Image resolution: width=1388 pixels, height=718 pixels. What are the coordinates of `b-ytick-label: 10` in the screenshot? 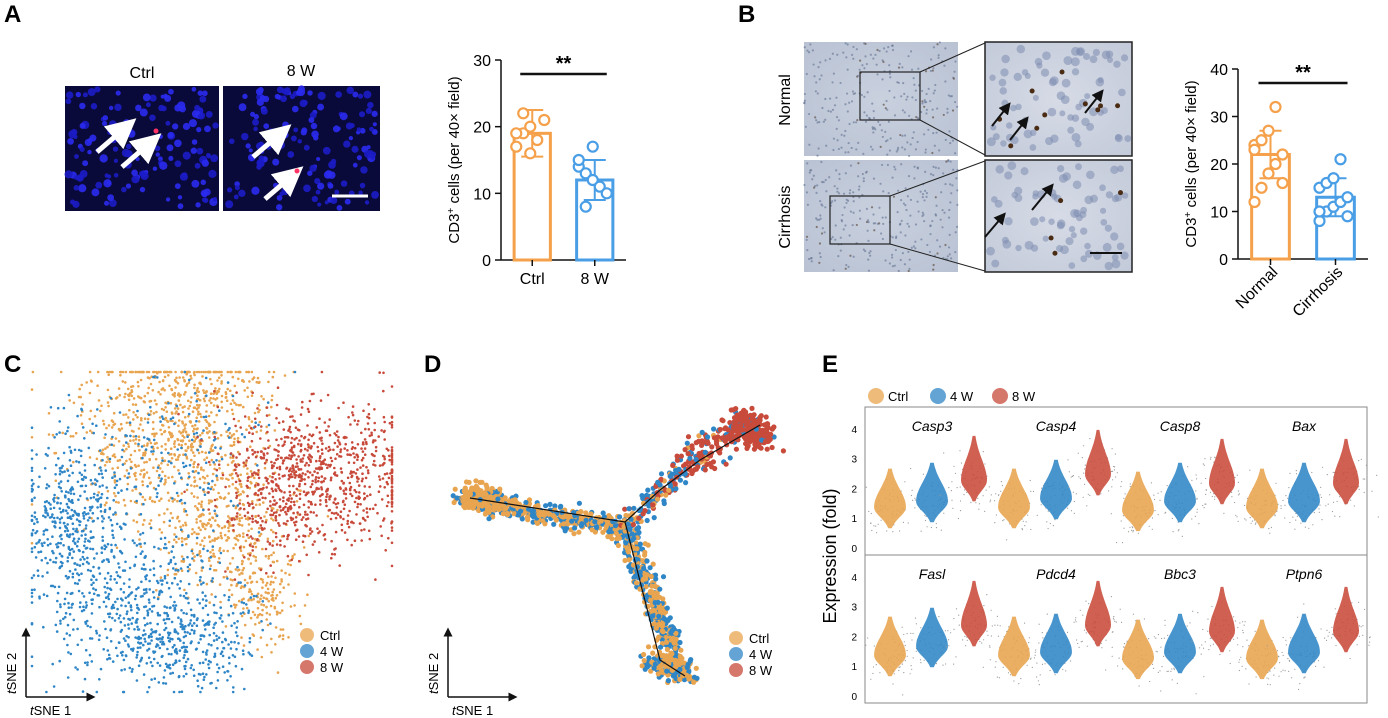 It's located at (1219, 213).